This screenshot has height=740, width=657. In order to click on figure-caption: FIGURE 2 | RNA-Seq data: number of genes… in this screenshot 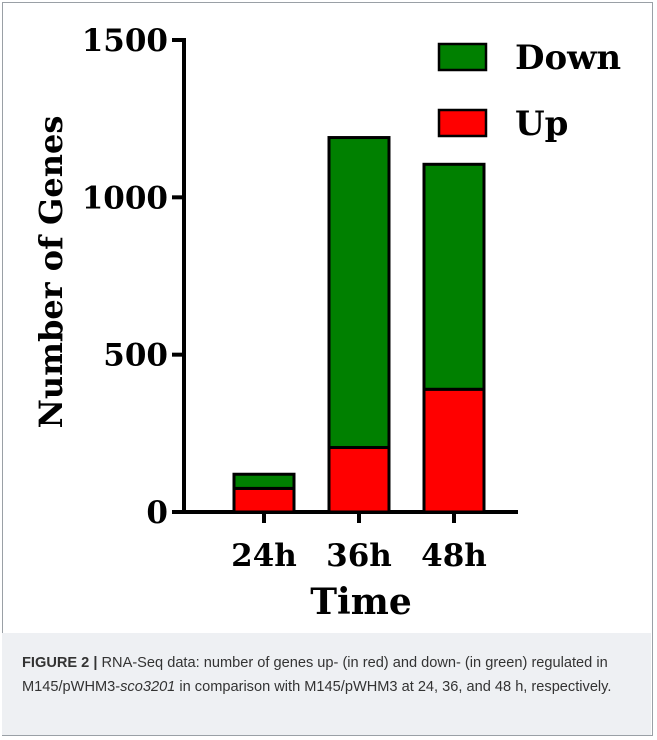, I will do `click(326, 684)`.